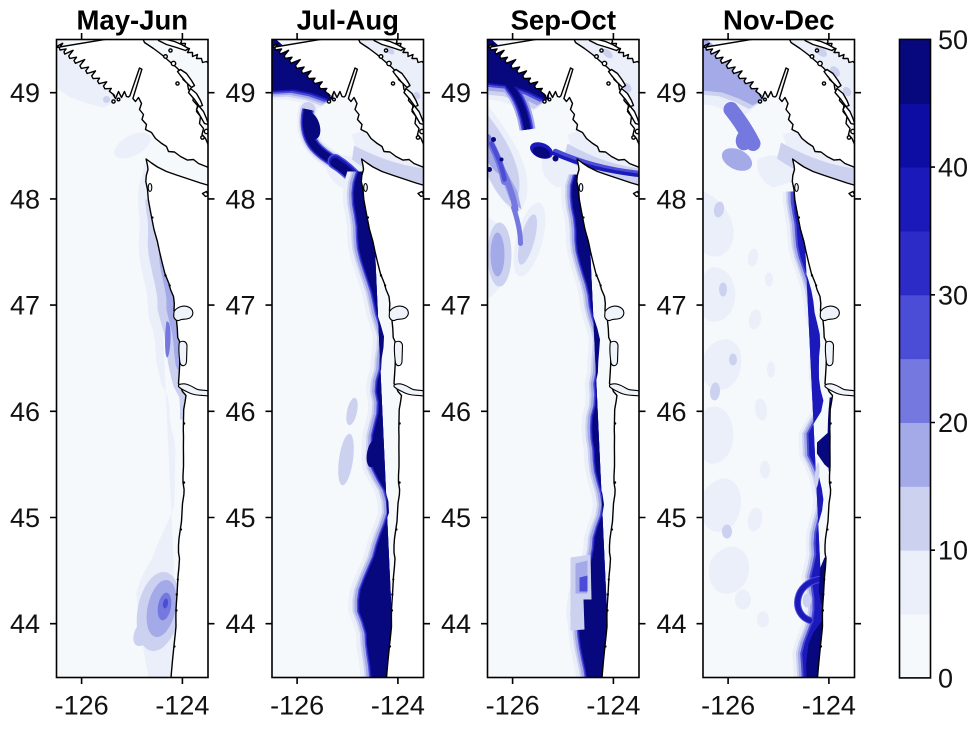  I want to click on svg-text: 40, so click(953, 168).